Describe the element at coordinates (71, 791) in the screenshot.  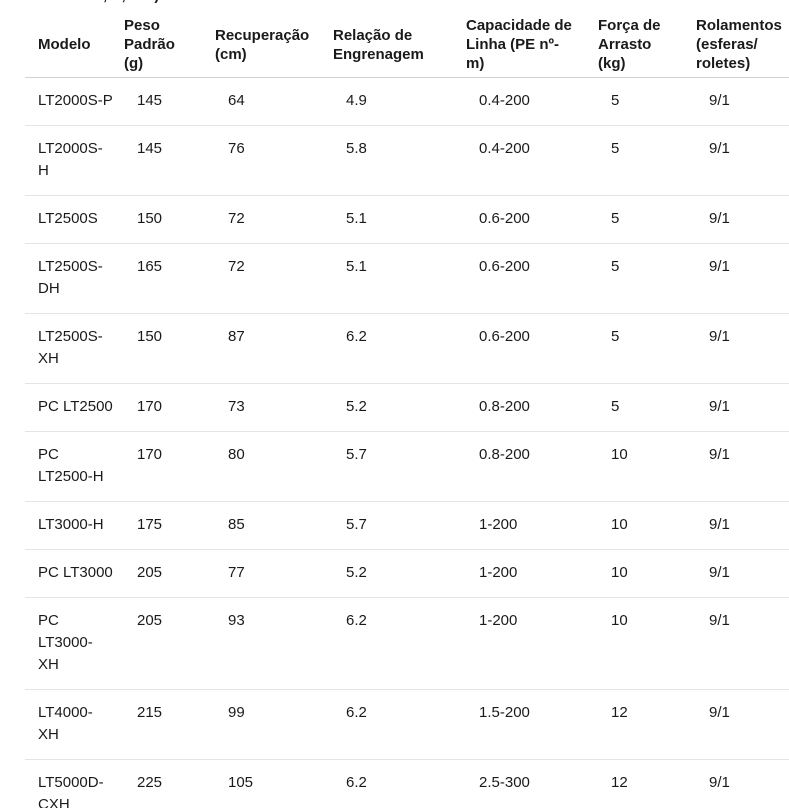
I see `cell-modelo: LT5000D- CXH` at that location.